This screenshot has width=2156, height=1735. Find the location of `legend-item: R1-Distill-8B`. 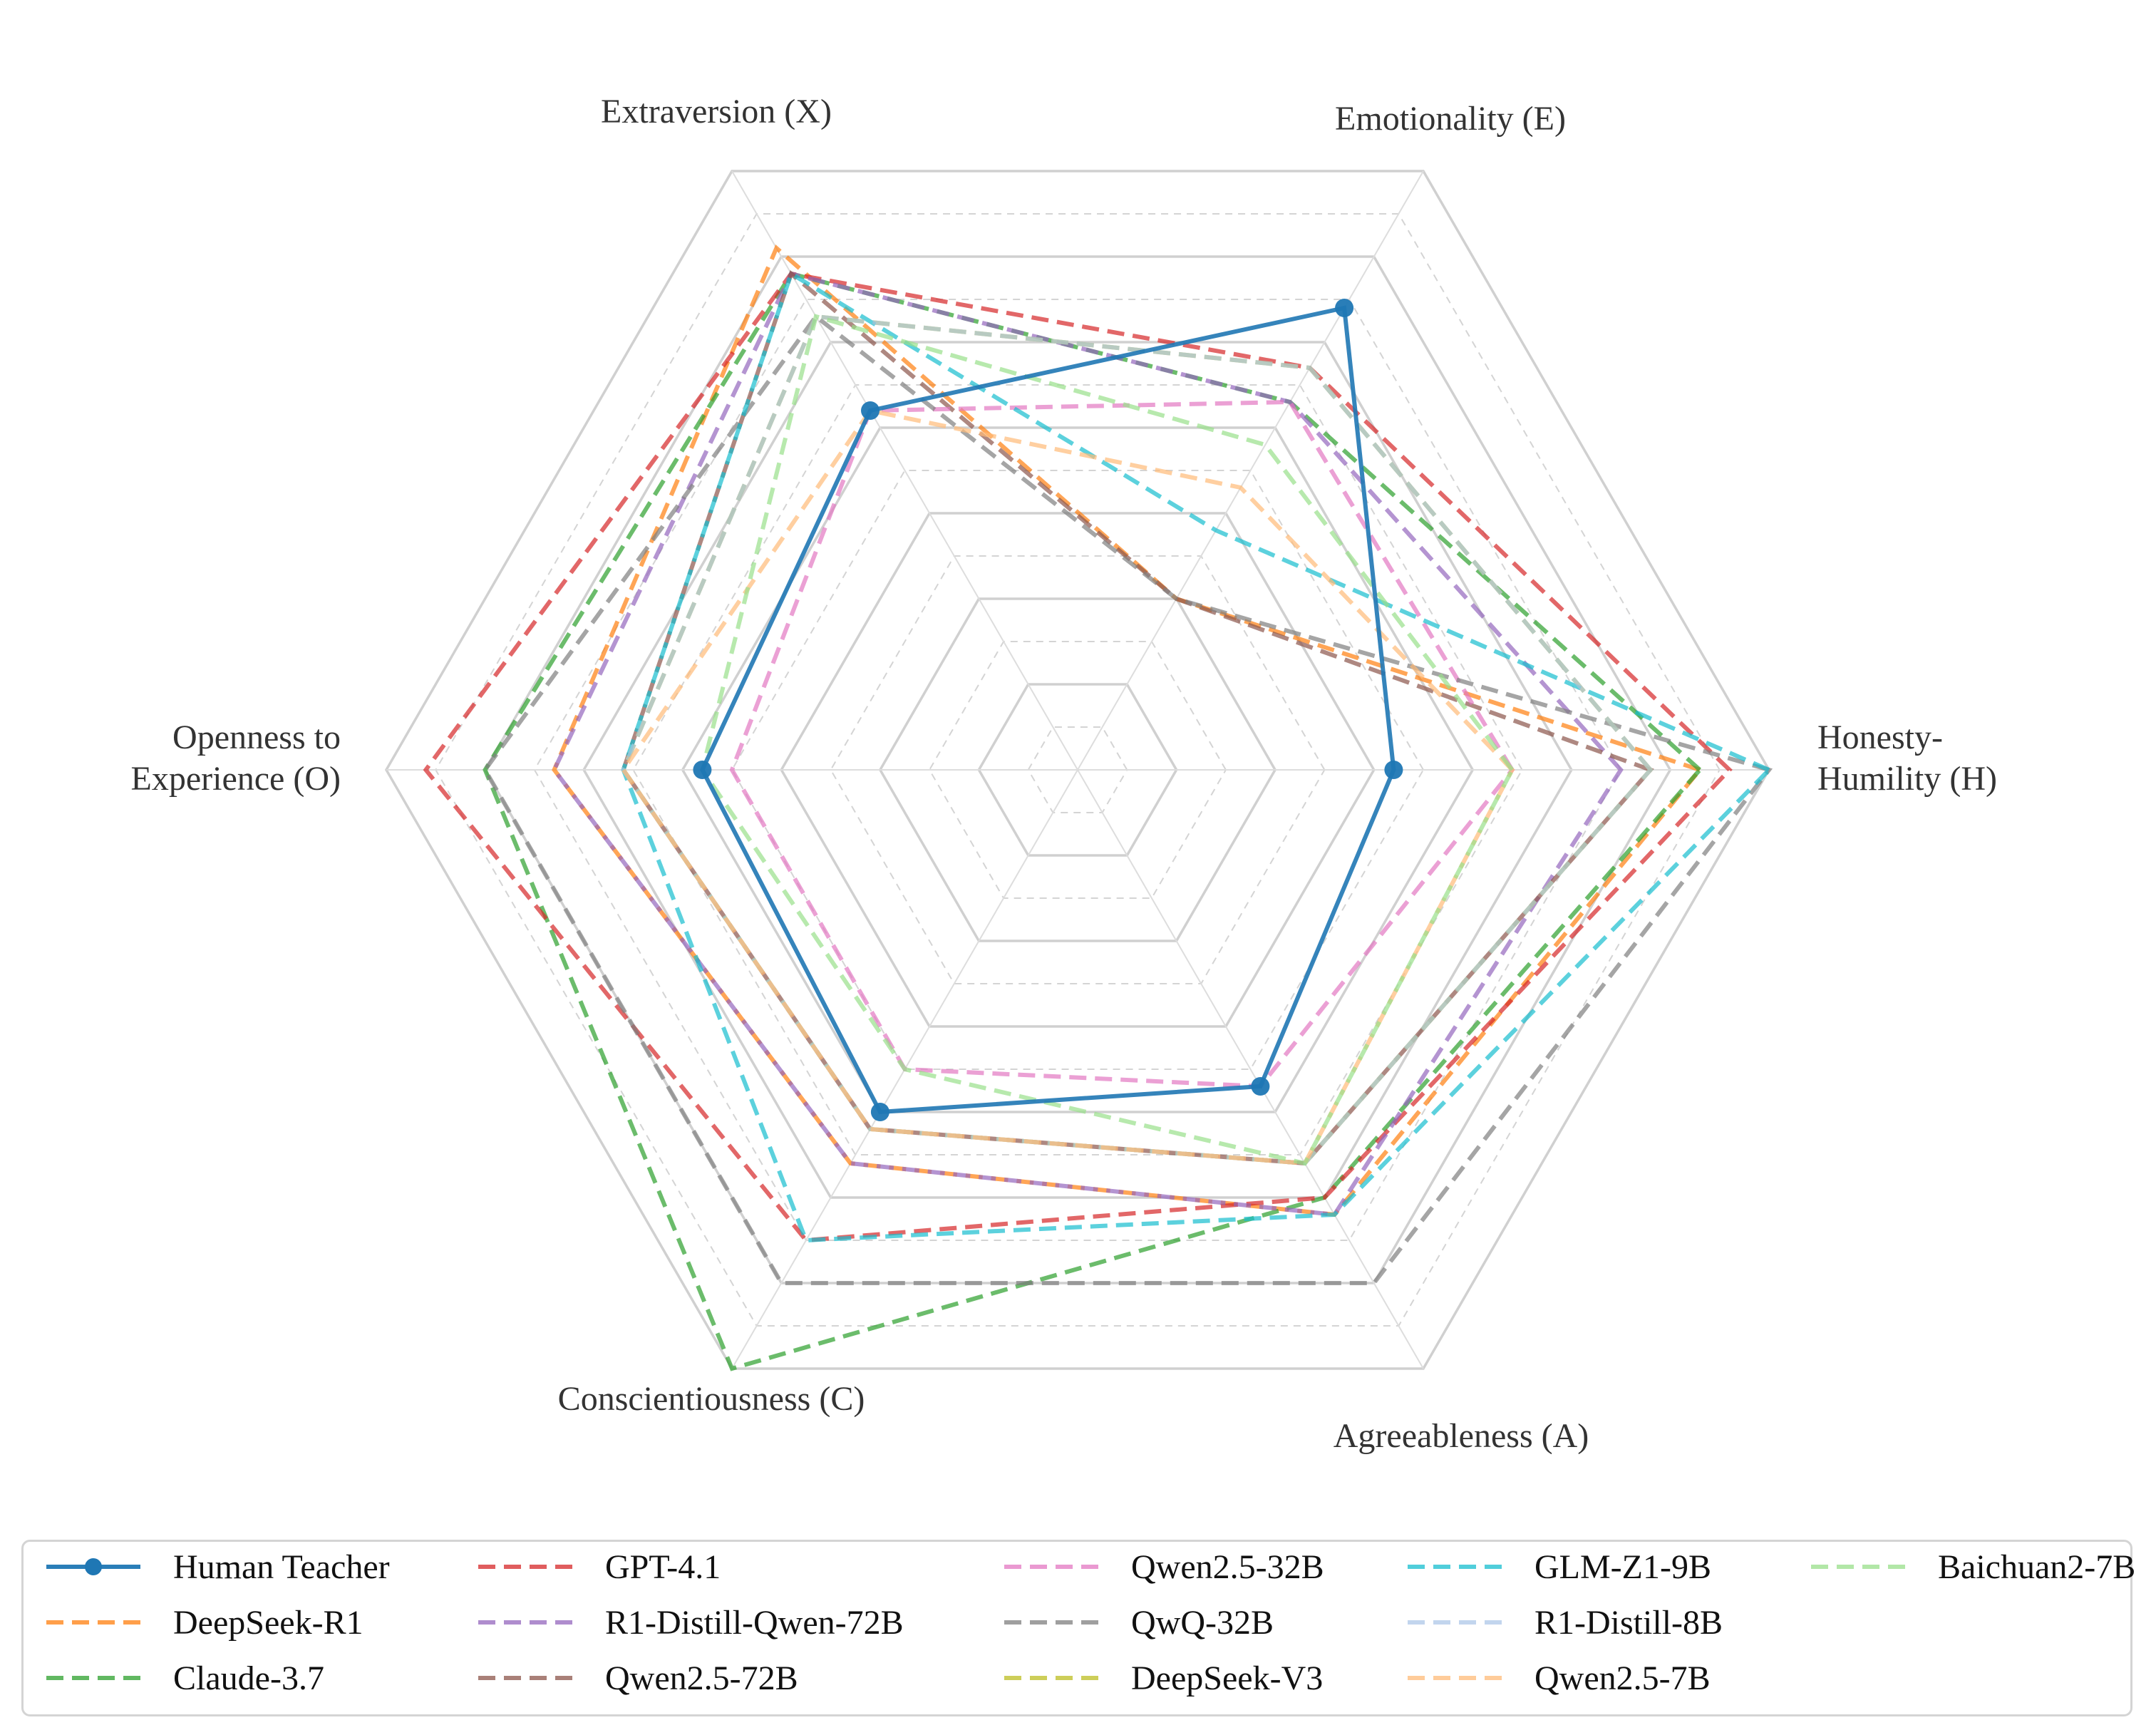

legend-item: R1-Distill-8B is located at coordinates (1559, 1622).